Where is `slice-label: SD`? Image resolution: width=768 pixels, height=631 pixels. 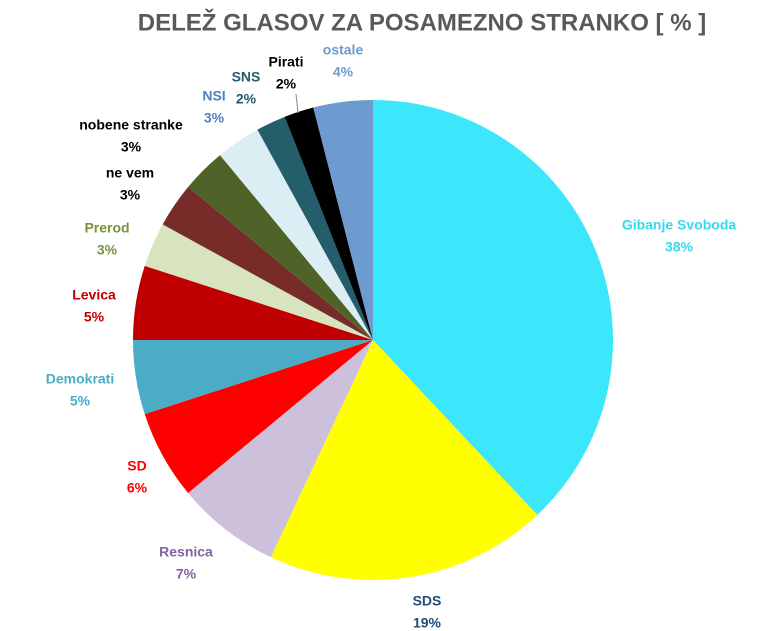 slice-label: SD is located at coordinates (136, 466).